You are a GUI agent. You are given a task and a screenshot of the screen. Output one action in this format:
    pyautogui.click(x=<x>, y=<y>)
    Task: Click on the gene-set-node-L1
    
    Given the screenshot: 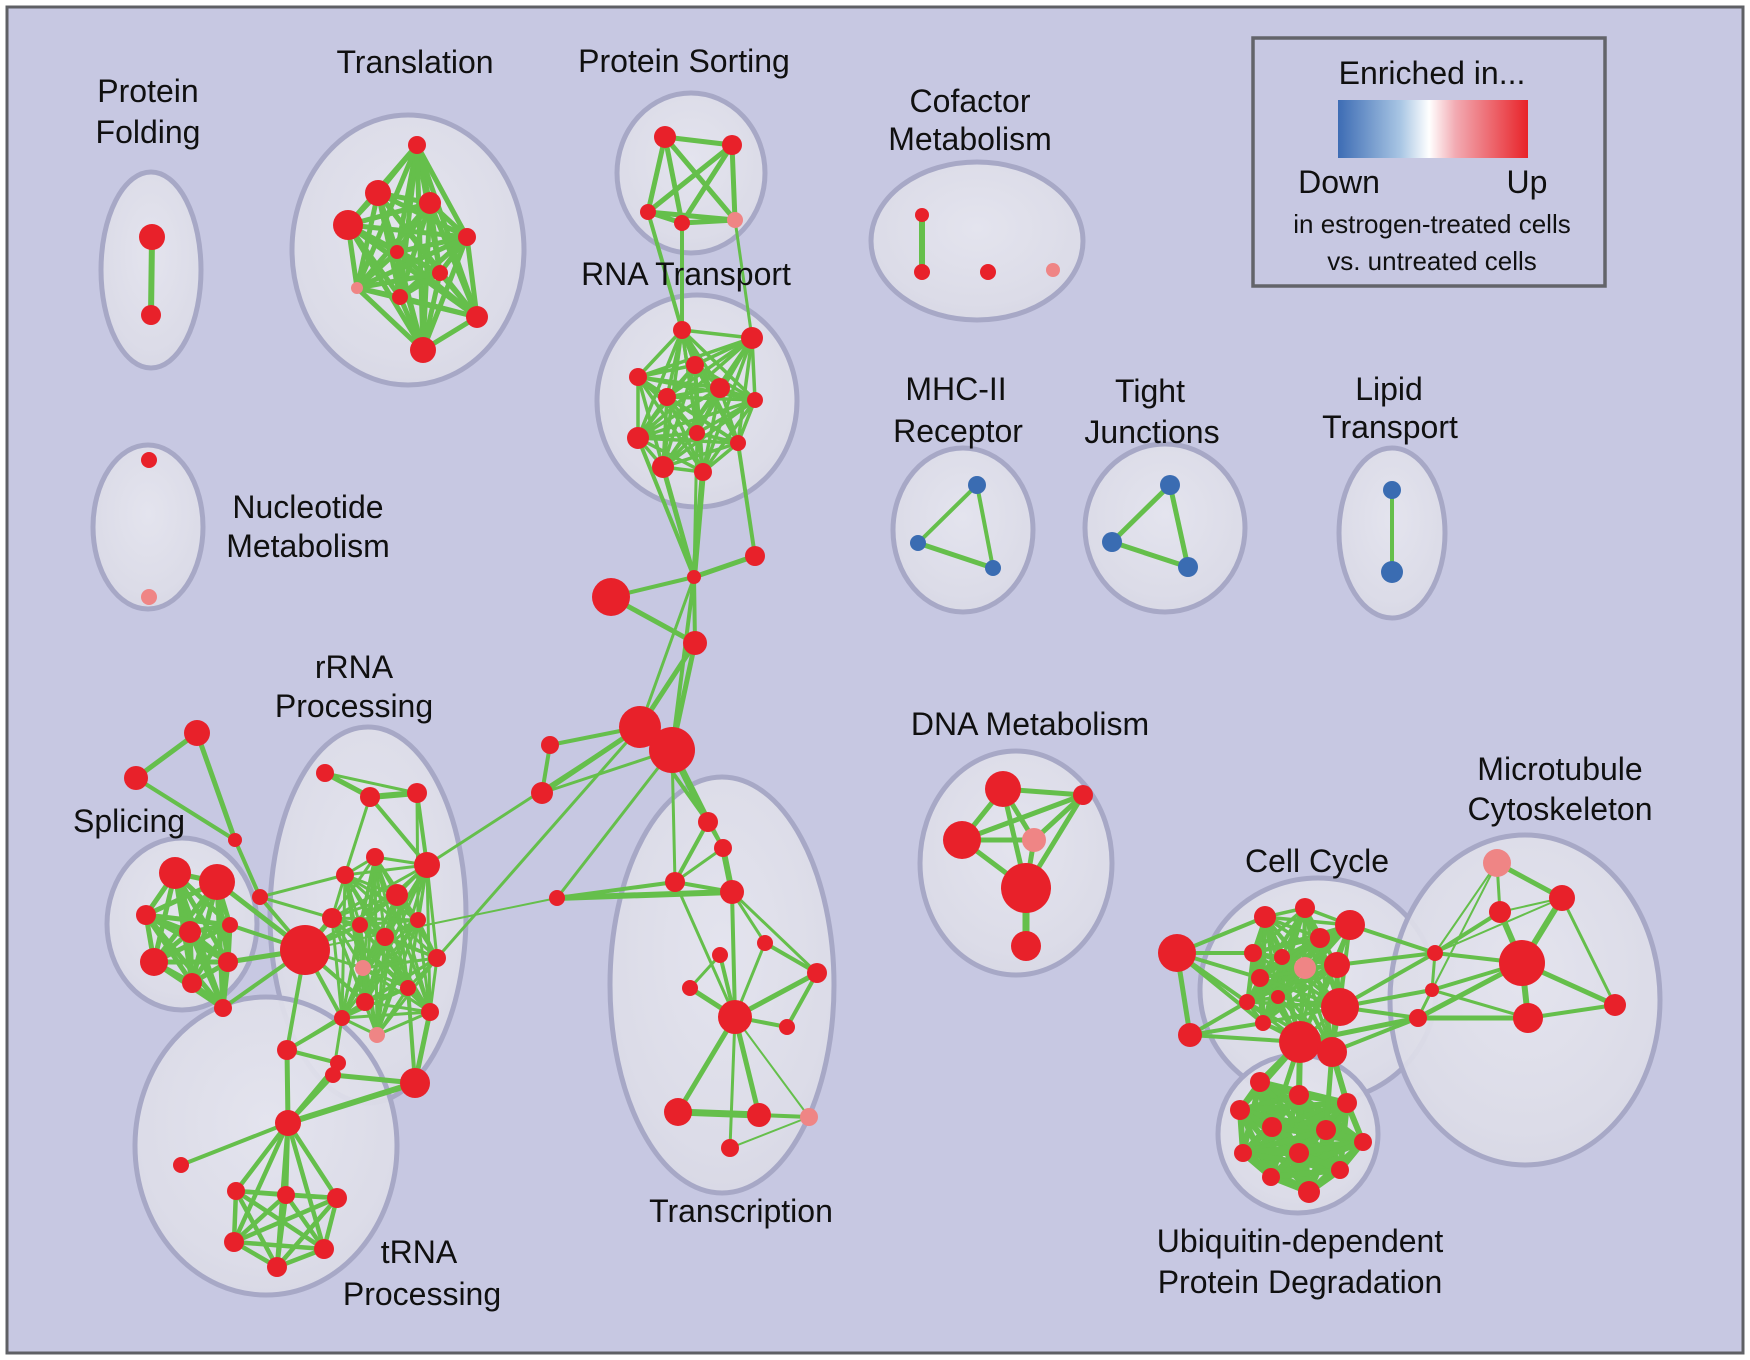 What is the action you would take?
    pyautogui.click(x=611, y=597)
    